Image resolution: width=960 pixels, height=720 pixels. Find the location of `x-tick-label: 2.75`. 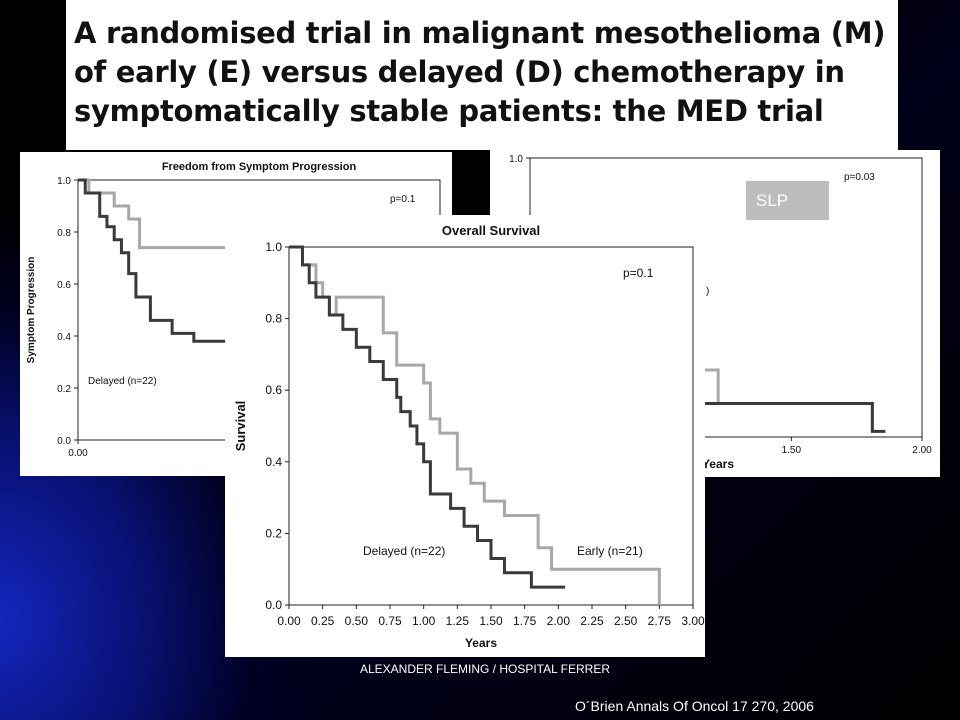

x-tick-label: 2.75 is located at coordinates (660, 621).